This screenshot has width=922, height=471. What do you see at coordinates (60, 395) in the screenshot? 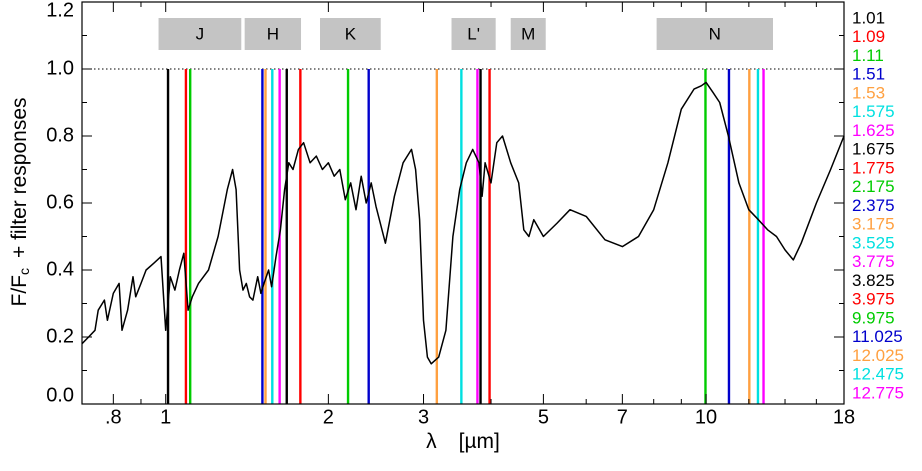
I see `y-tick-label-0: 0.0` at bounding box center [60, 395].